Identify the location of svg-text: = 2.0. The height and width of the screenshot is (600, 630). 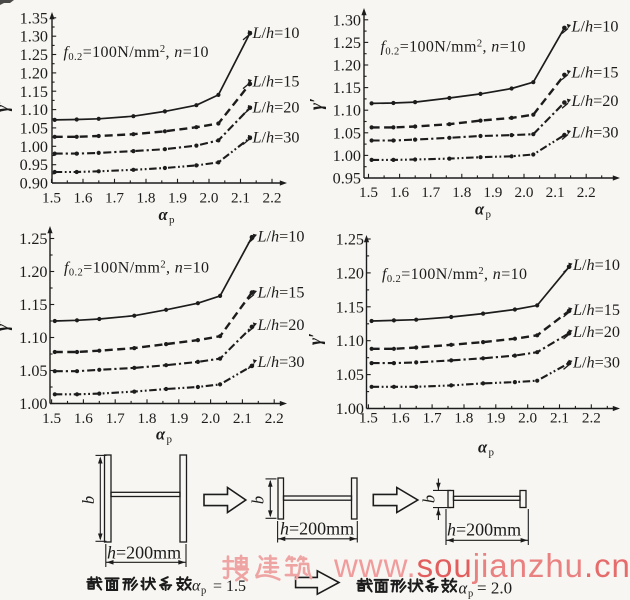
(494, 588).